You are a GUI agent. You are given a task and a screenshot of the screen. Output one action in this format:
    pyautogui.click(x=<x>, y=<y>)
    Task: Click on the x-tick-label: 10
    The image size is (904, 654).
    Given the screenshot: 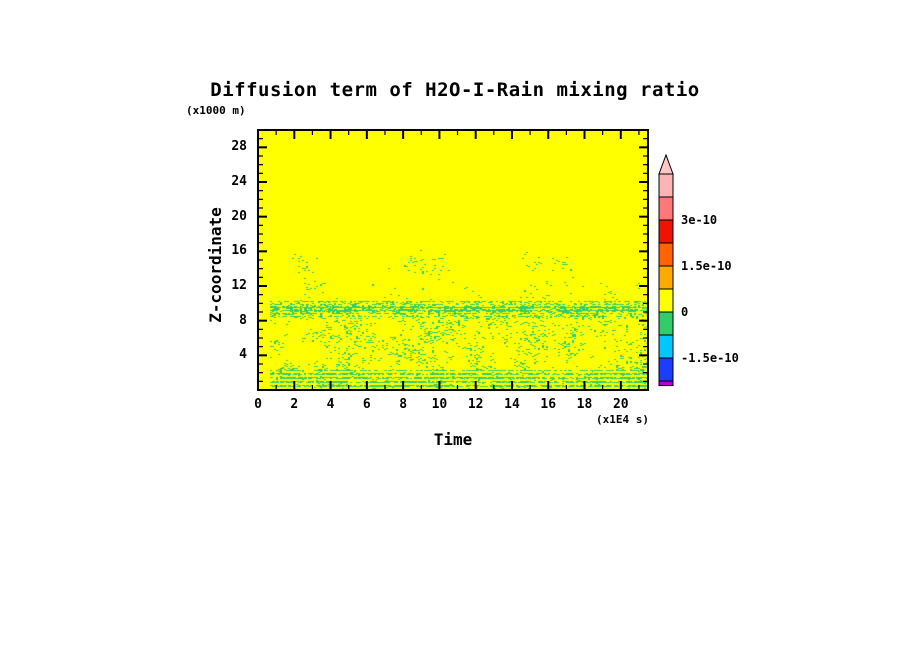 What is the action you would take?
    pyautogui.click(x=439, y=404)
    